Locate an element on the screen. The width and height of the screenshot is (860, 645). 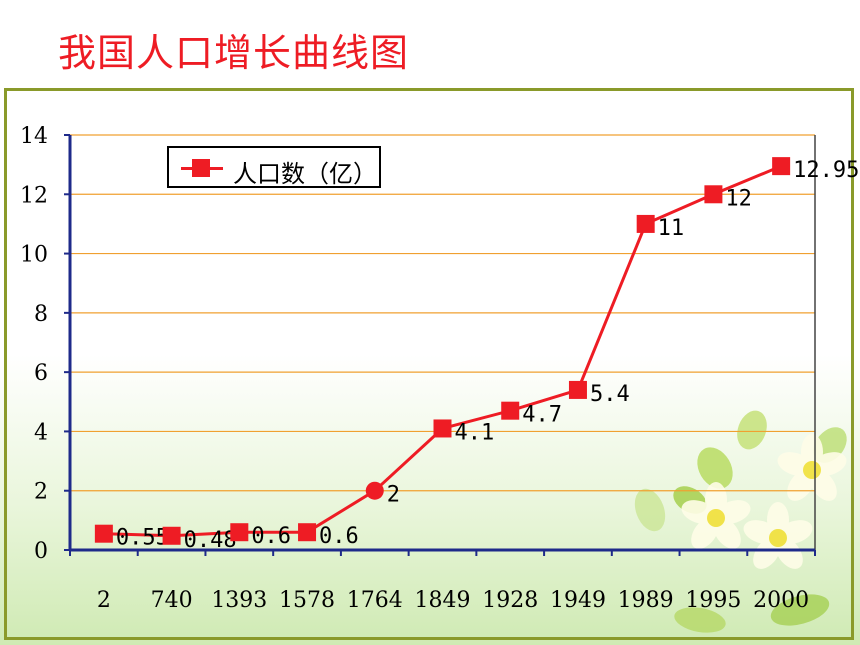
y-tick-label: 10 is located at coordinates (34, 255).